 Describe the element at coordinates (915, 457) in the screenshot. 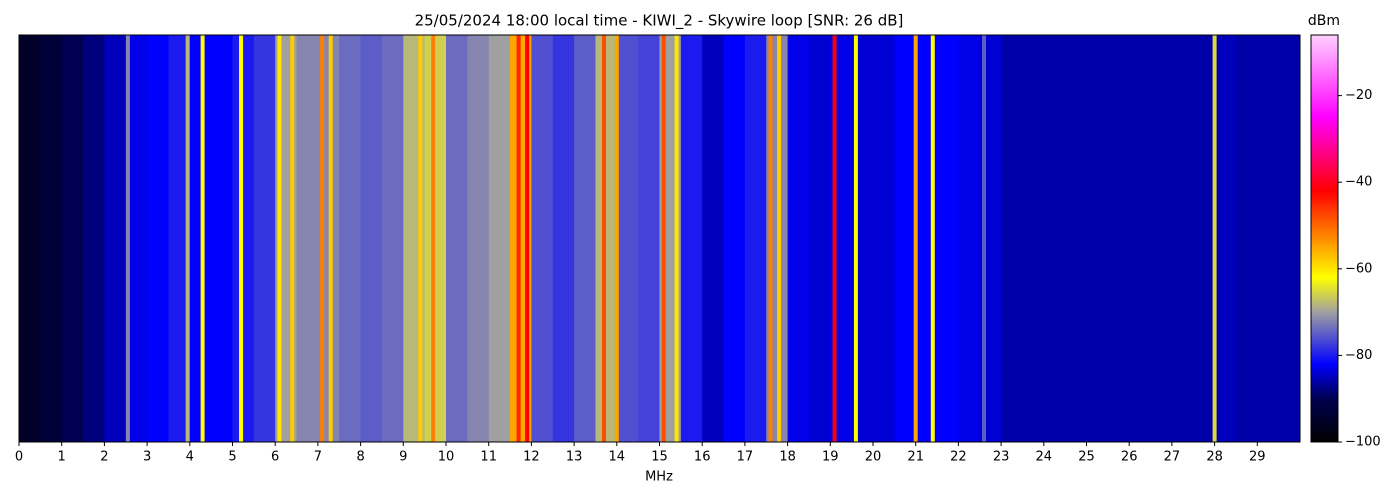

I see `x-tick-label: 21` at that location.